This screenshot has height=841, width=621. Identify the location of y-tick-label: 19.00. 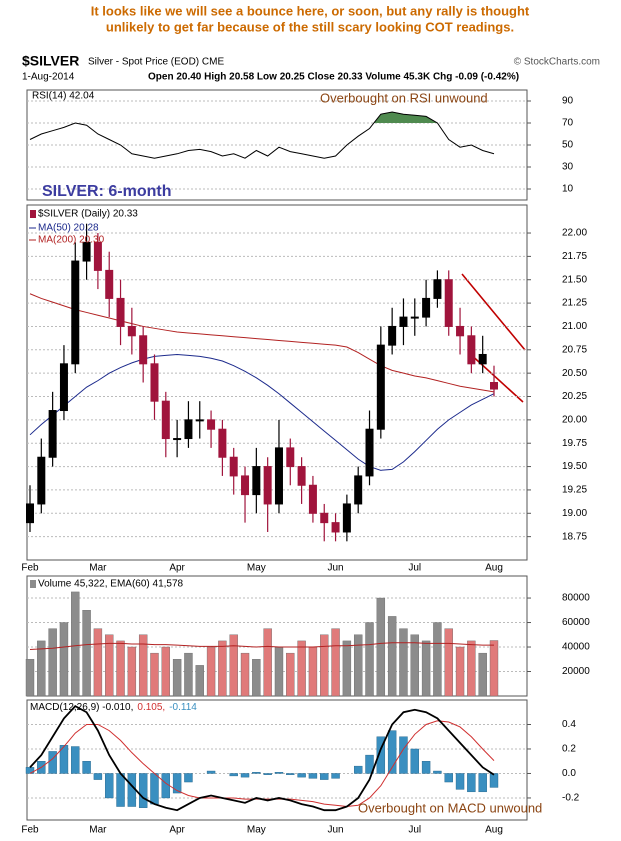
(574, 513).